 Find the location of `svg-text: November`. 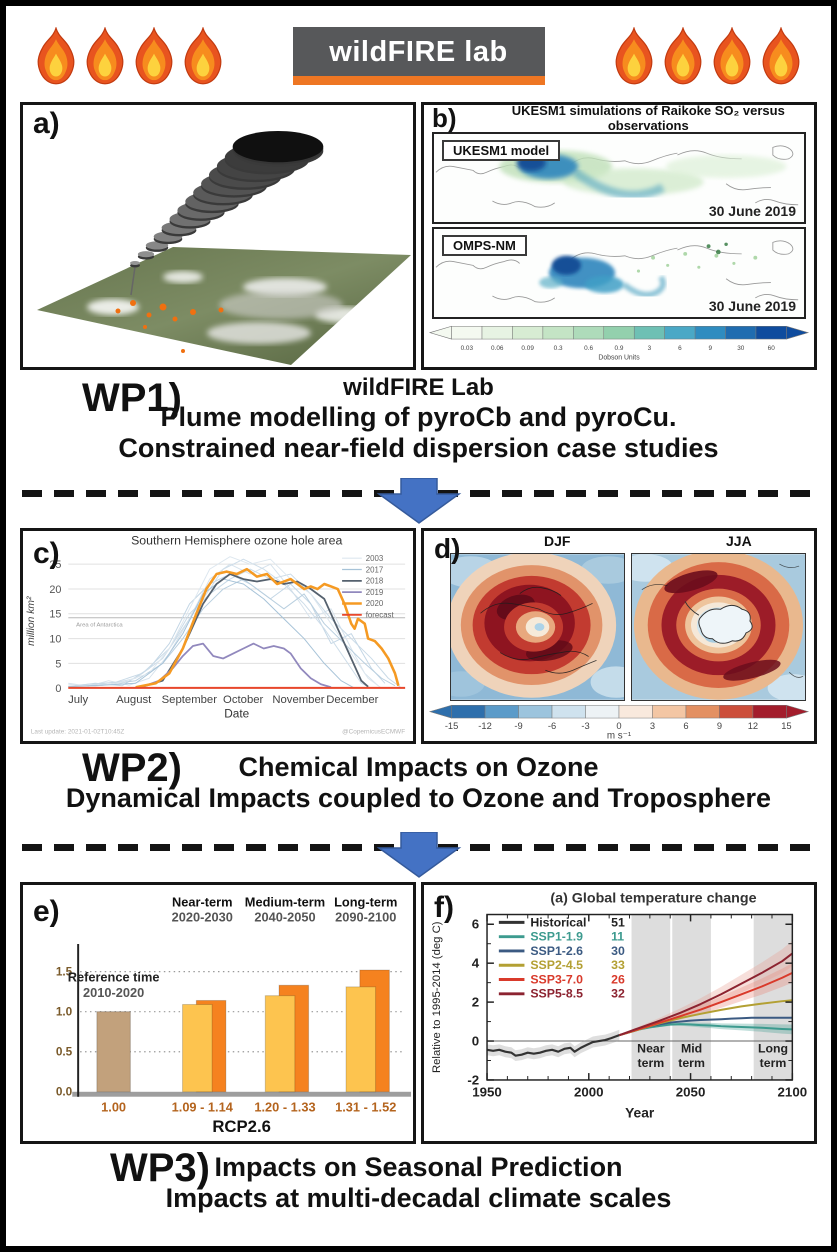

svg-text: November is located at coordinates (298, 700).